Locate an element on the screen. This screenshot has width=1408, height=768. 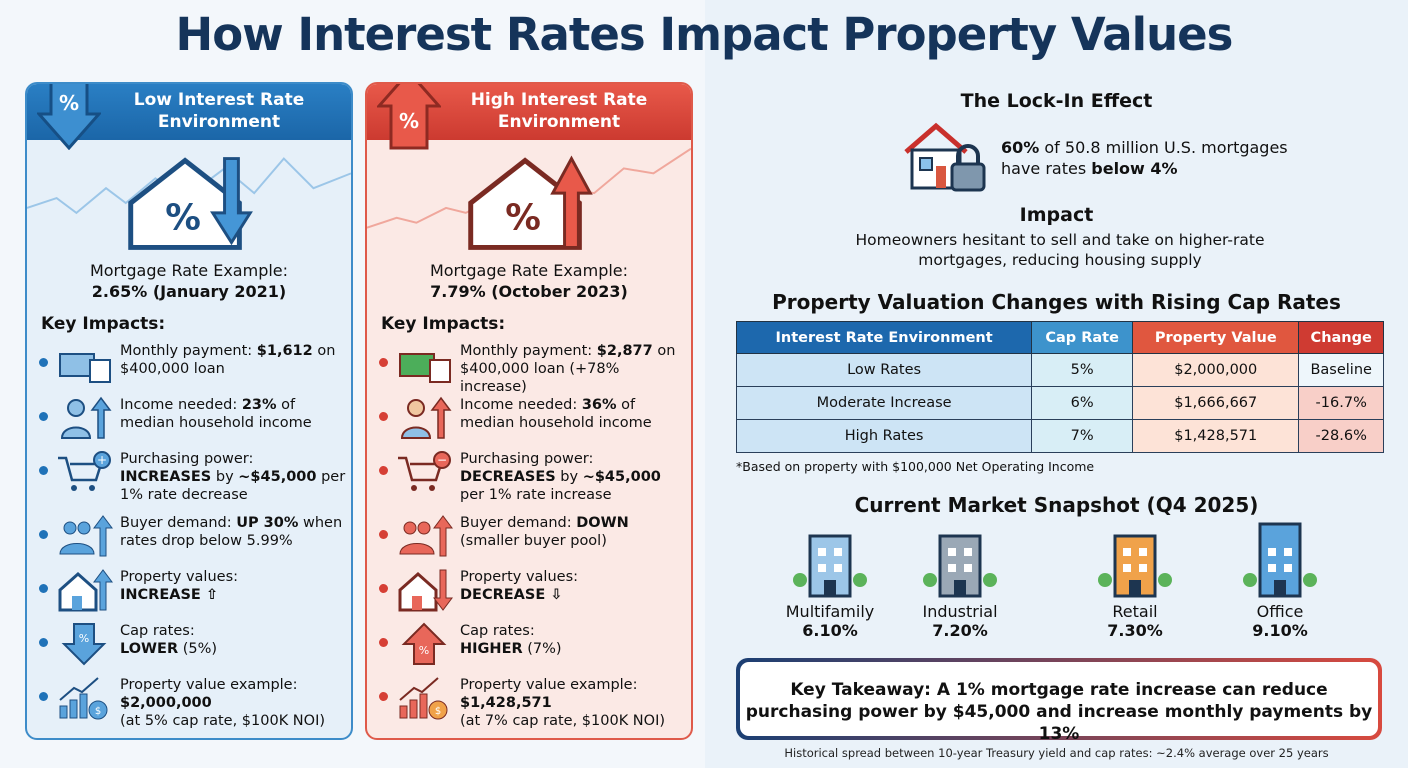
impact-detail: (7%) is located at coordinates (542, 649).